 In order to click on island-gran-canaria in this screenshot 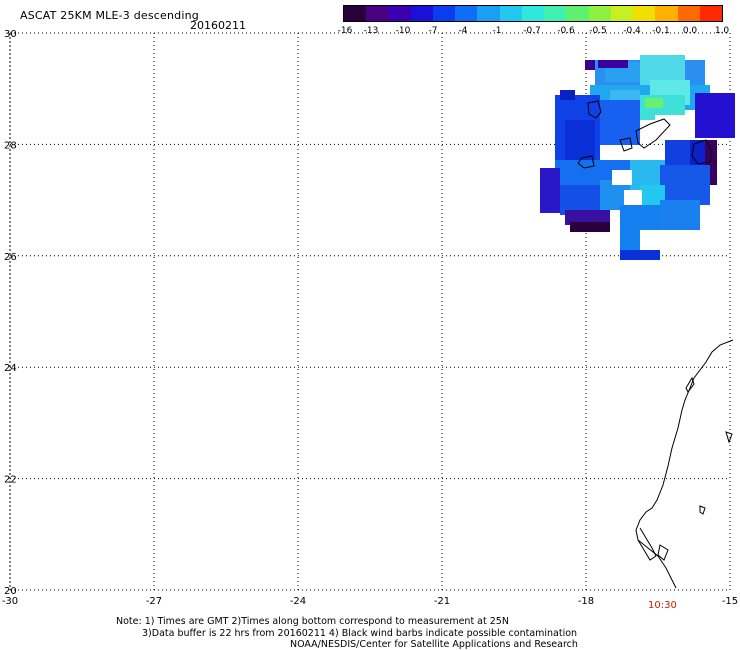, I will do `click(626, 144)`.